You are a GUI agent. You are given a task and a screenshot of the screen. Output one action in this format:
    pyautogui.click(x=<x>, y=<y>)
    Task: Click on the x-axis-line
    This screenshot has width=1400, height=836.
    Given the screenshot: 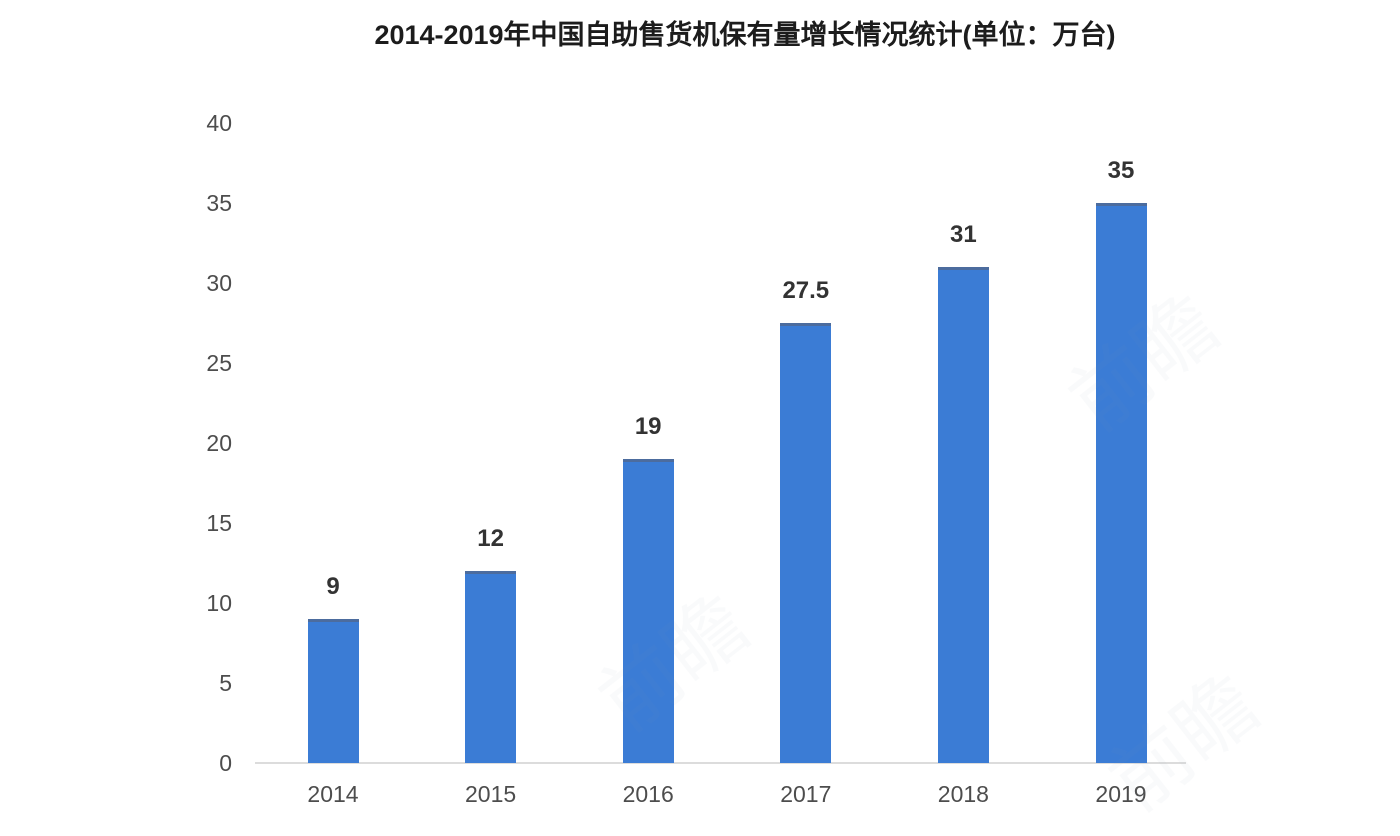 What is the action you would take?
    pyautogui.click(x=720, y=763)
    